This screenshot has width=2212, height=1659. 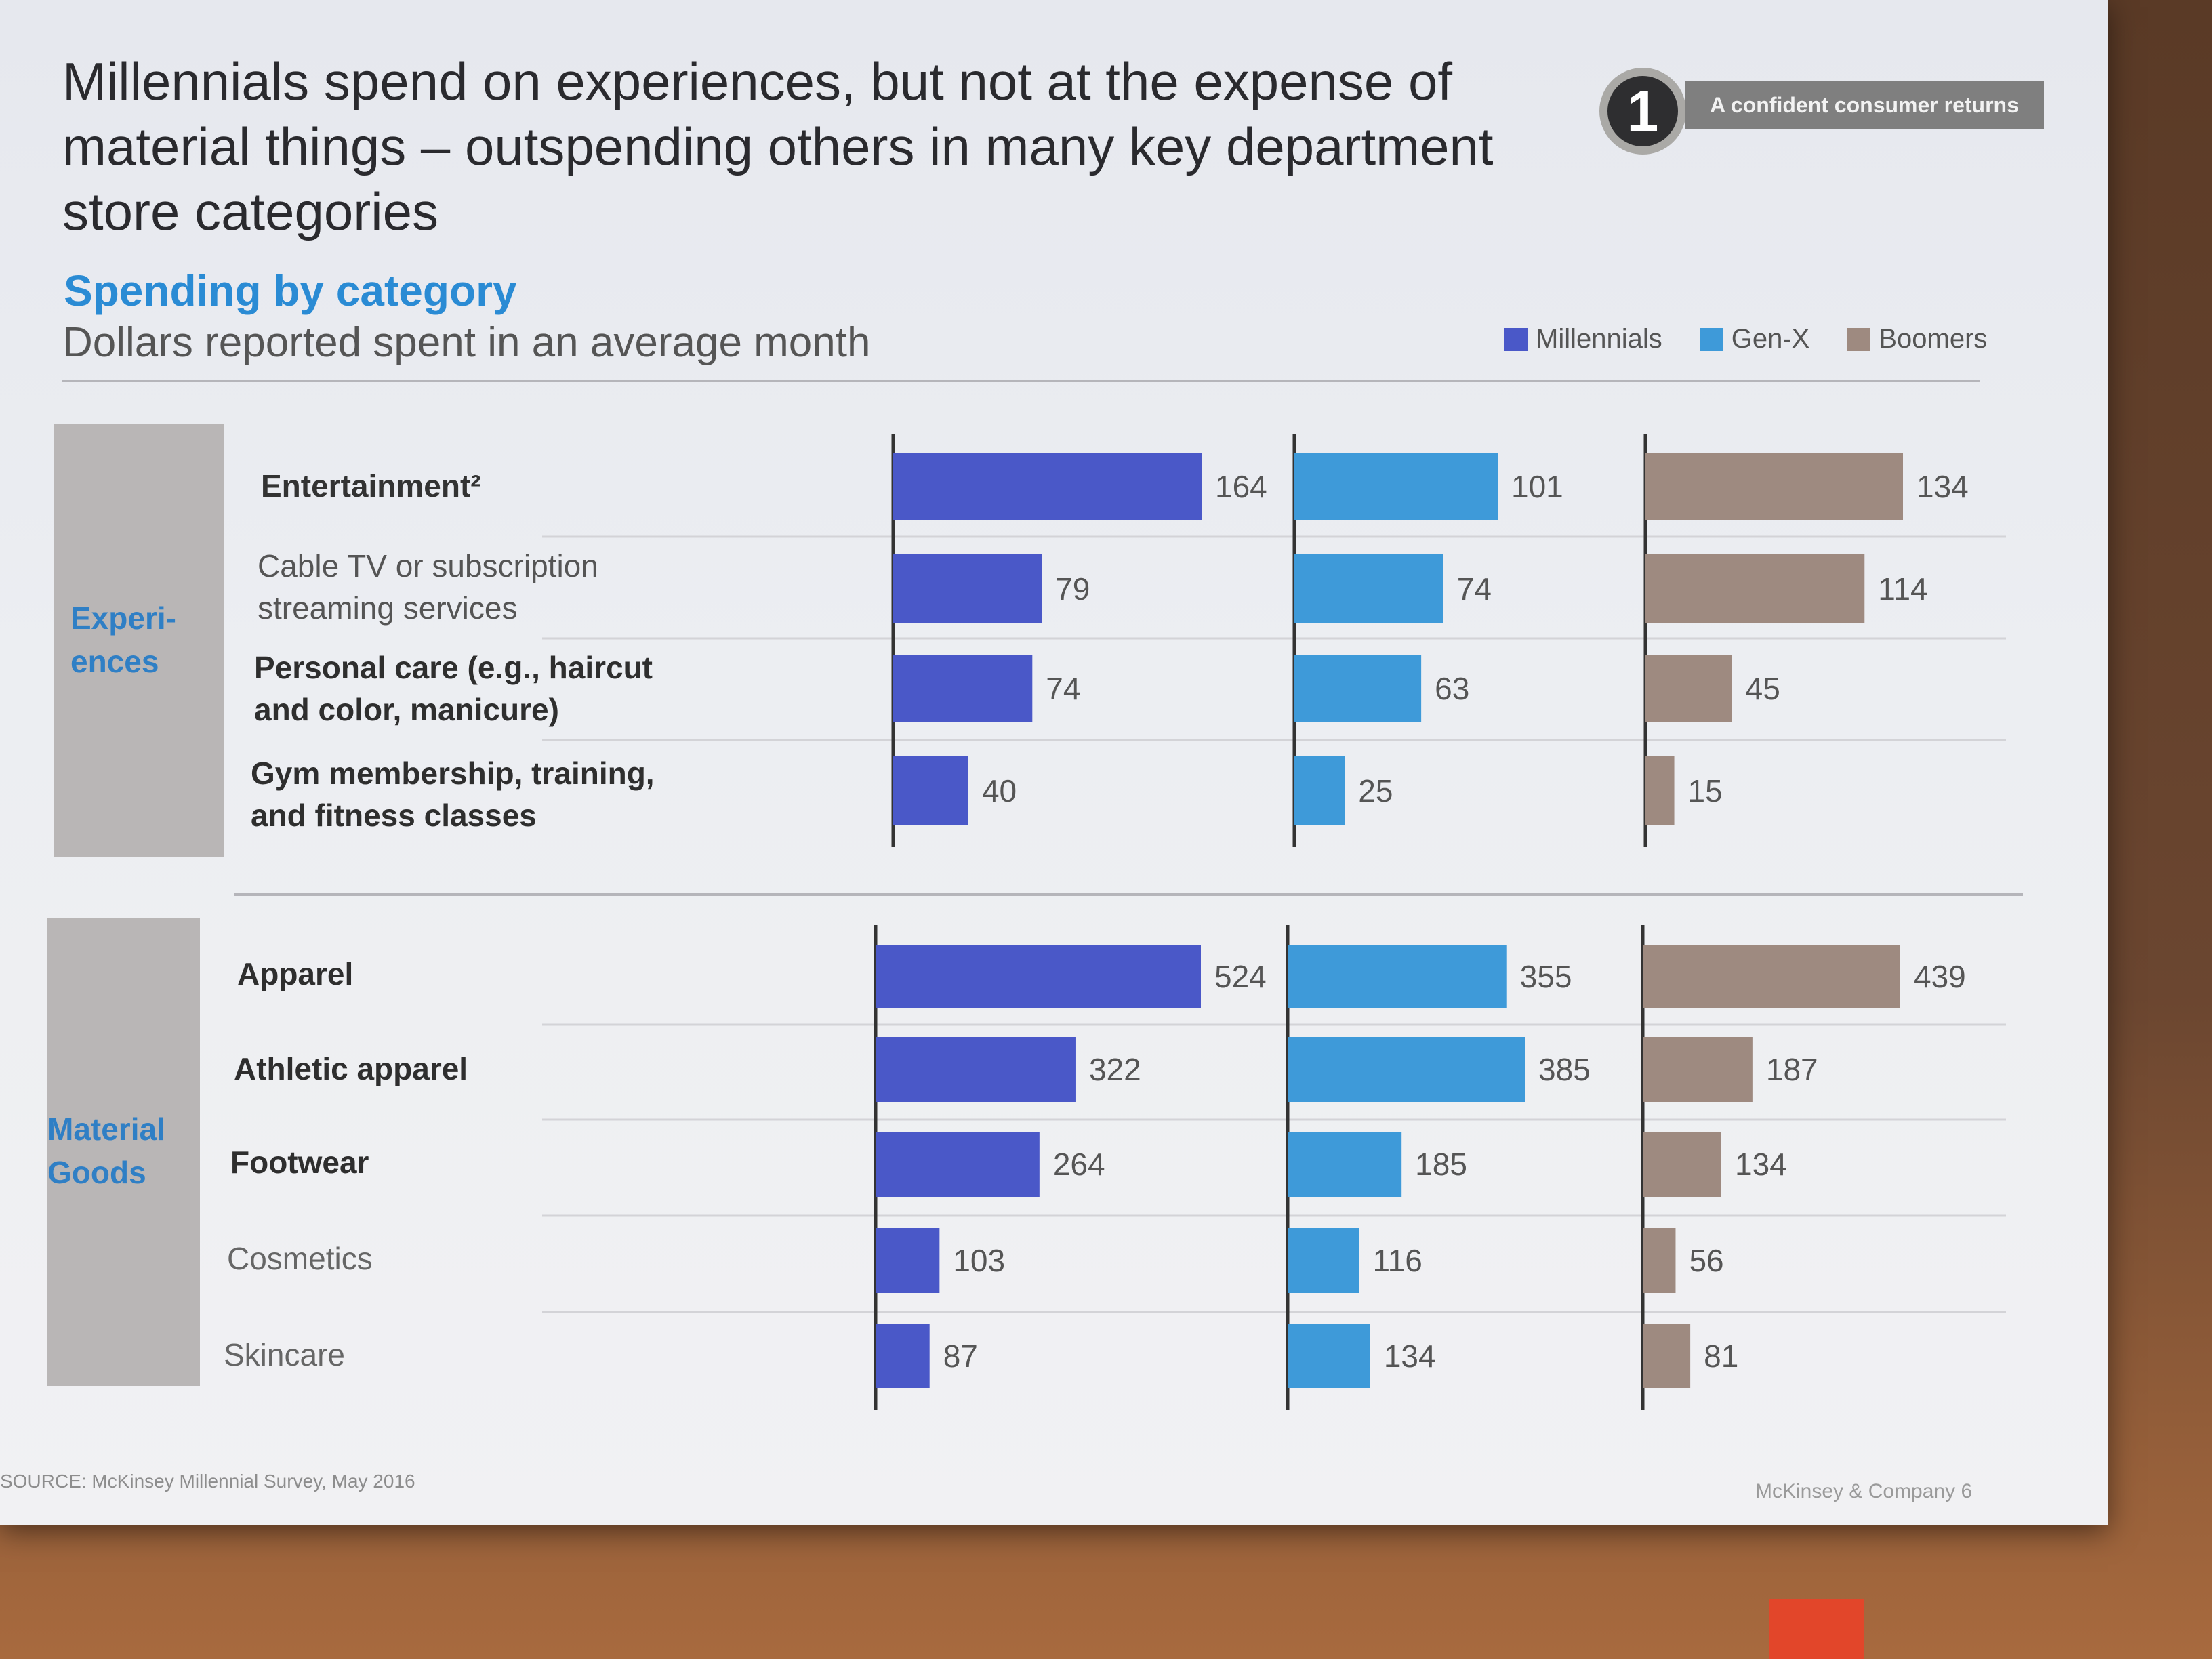 I want to click on category-label-footwear: Footwear, so click(x=299, y=1162).